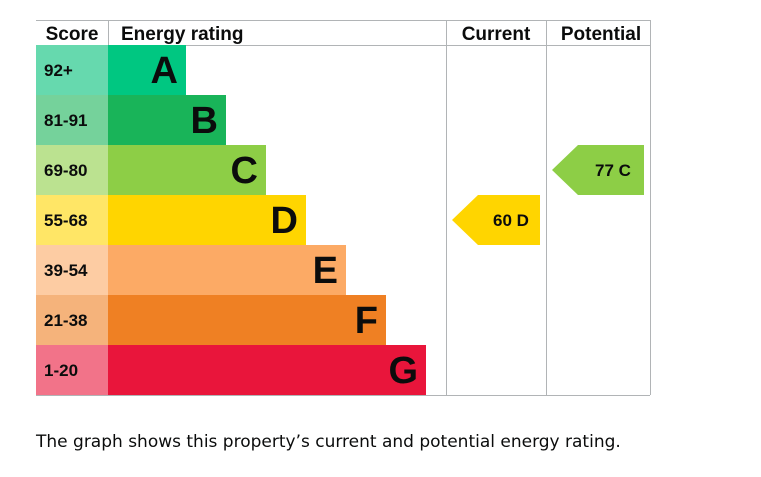 The width and height of the screenshot is (761, 477). Describe the element at coordinates (511, 220) in the screenshot. I see `current-rating-marker-label: 60 D` at that location.